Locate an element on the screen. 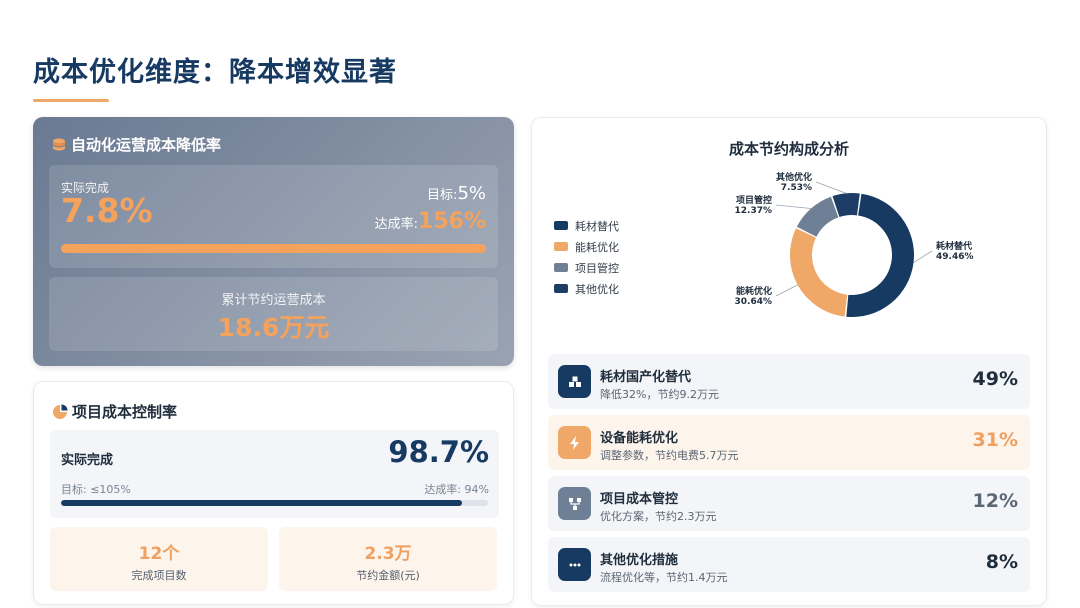  slice-value-label: 12.37% is located at coordinates (754, 211).